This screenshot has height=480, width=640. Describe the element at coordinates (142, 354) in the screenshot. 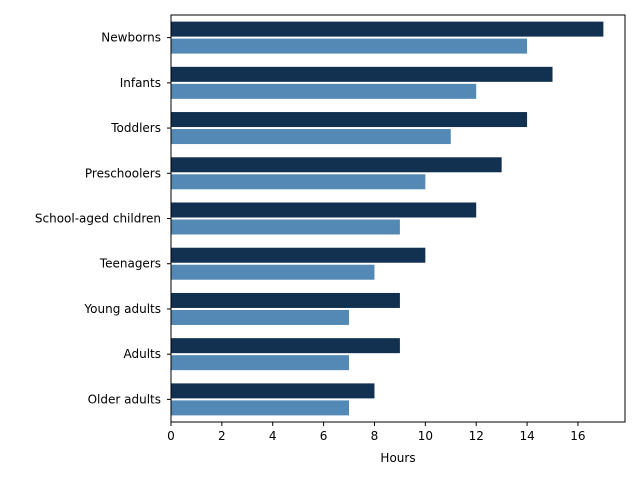

I see `y-tick-label: Adults` at that location.